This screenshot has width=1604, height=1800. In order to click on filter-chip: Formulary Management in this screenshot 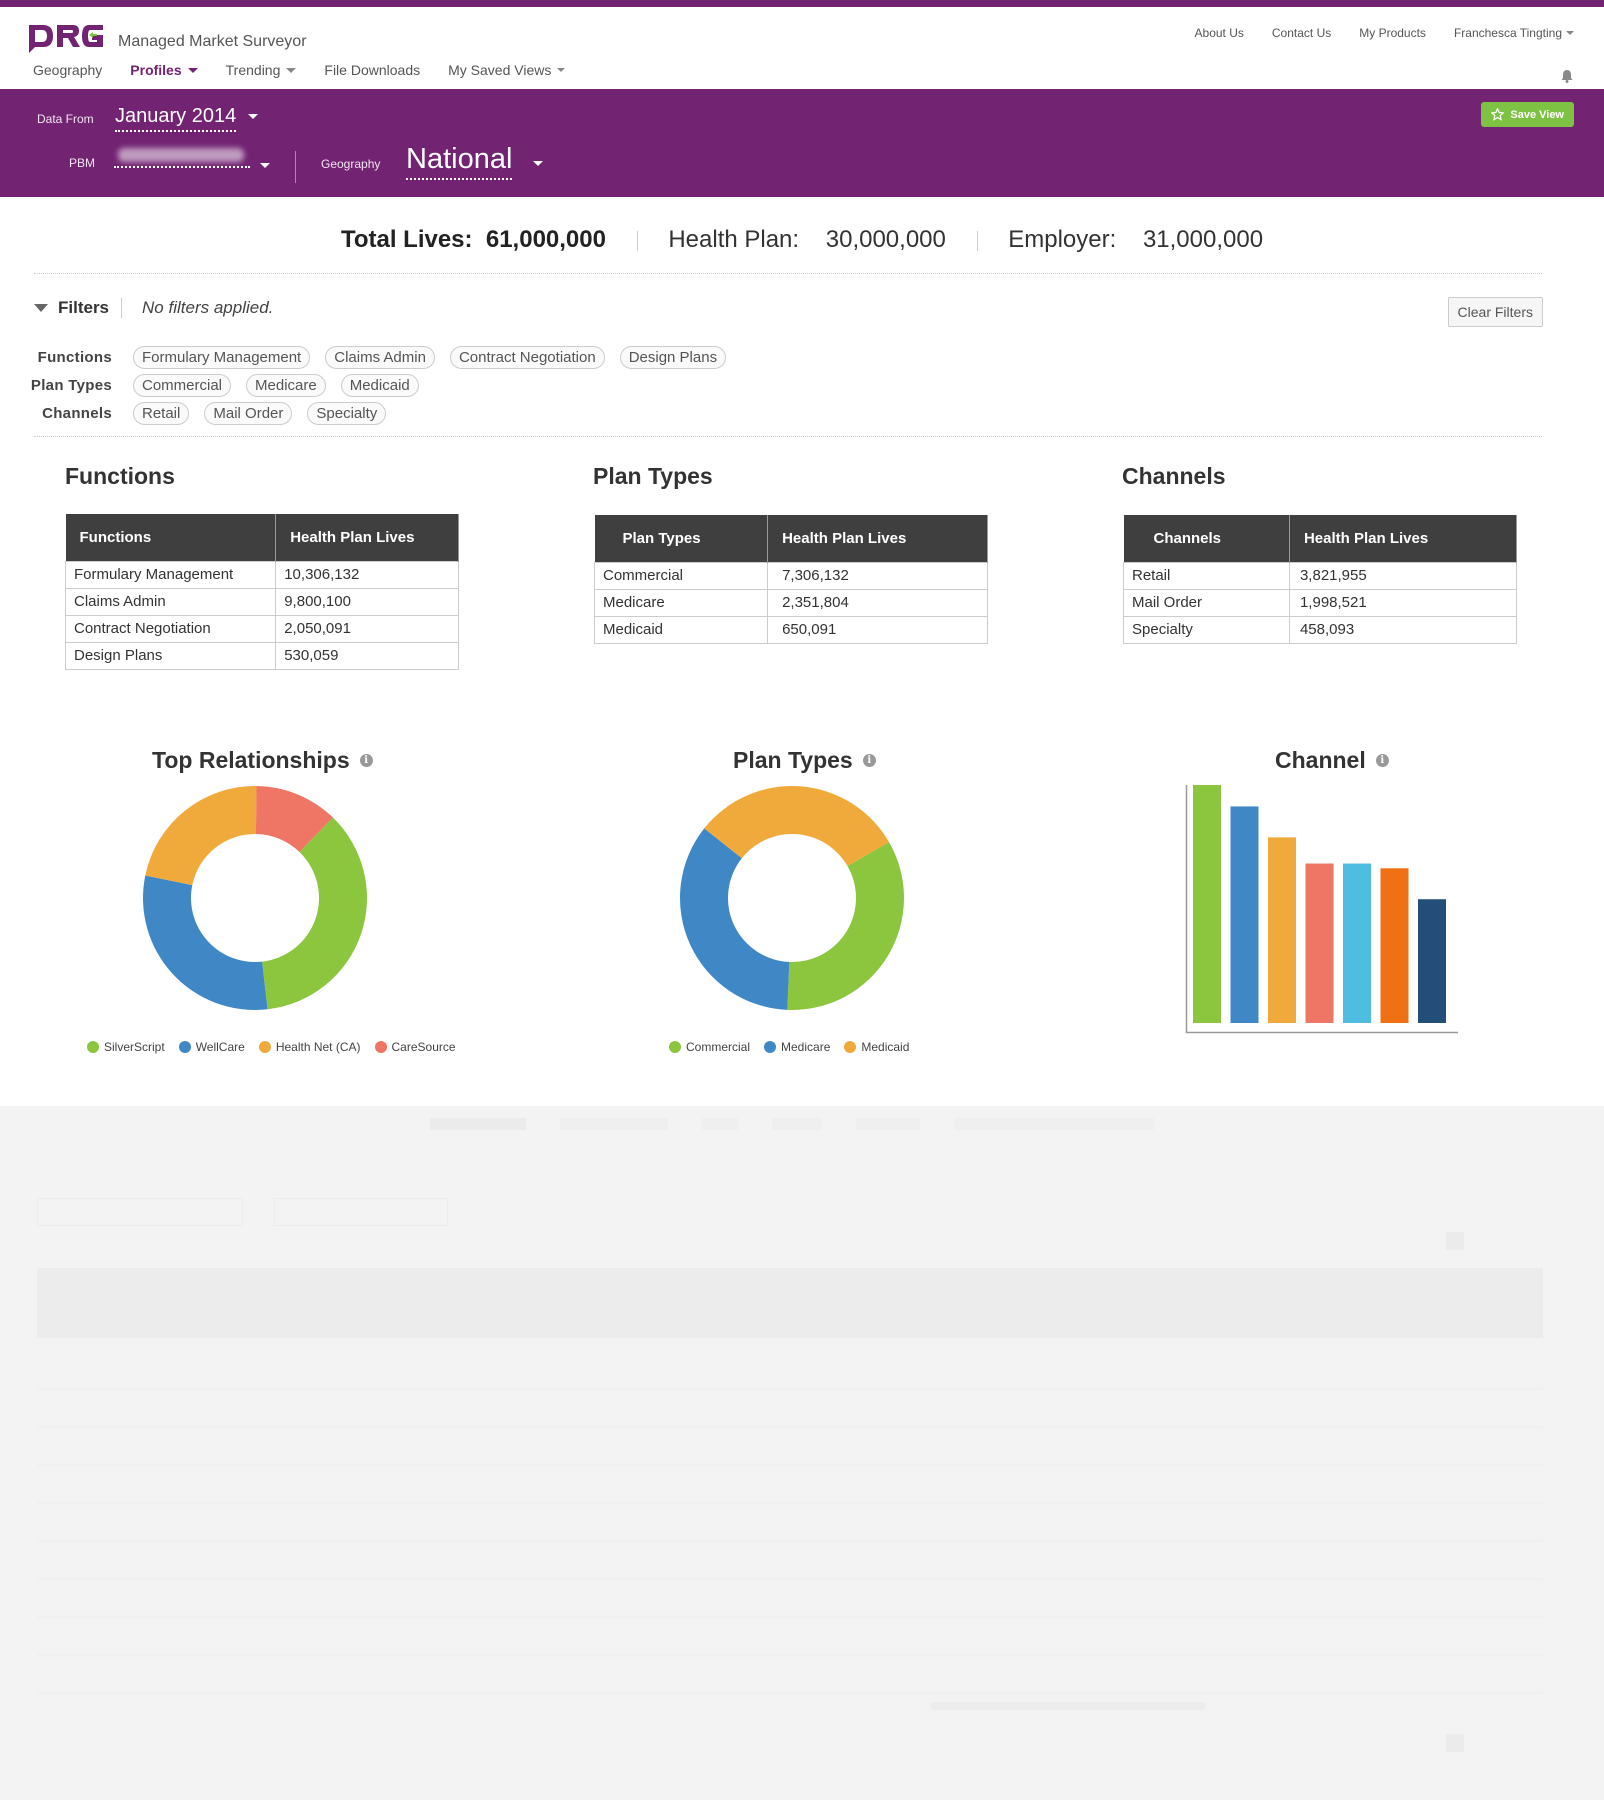, I will do `click(222, 357)`.